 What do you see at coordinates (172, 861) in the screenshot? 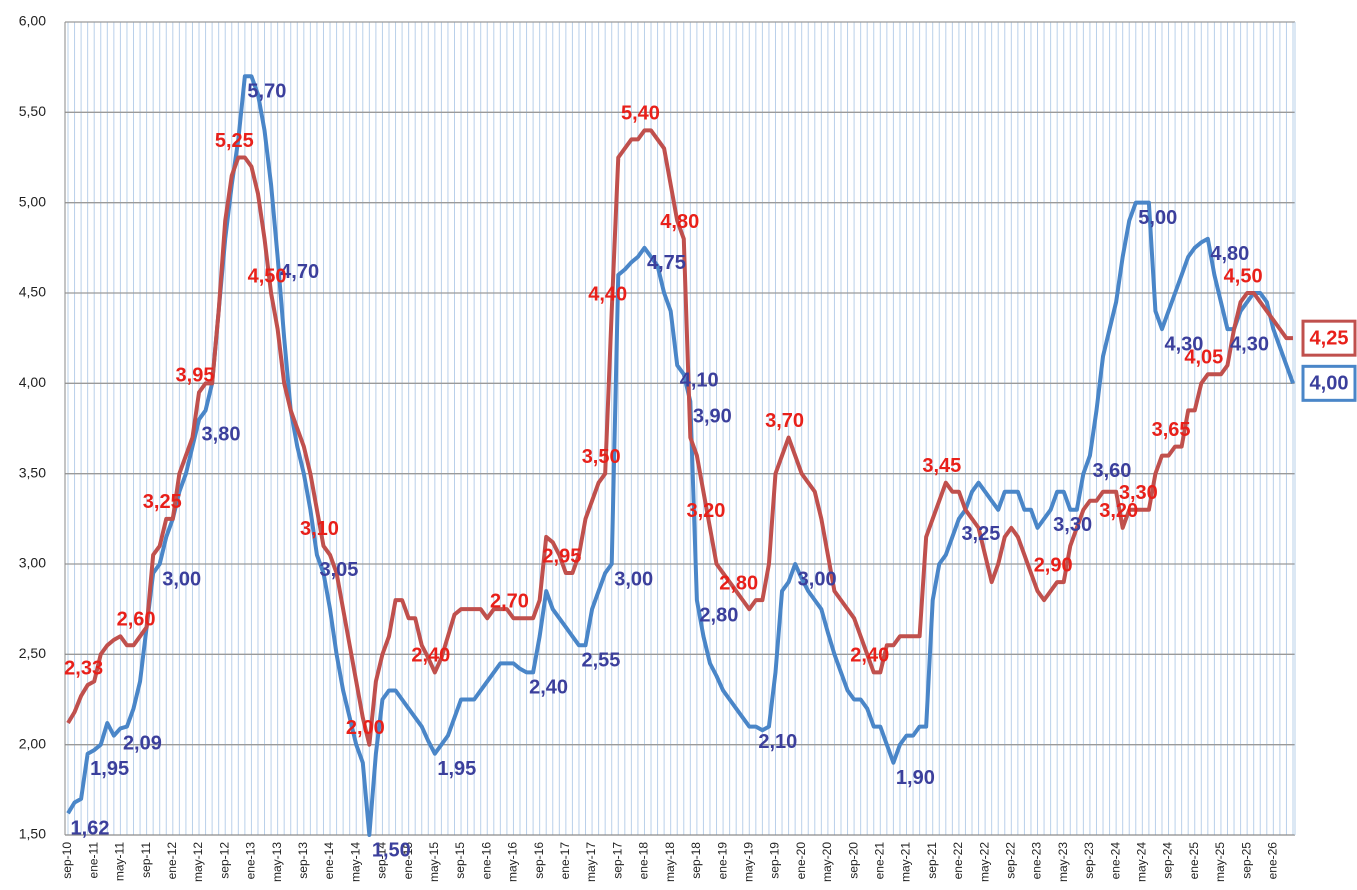
I see `x-tick-label: ene-12` at bounding box center [172, 861].